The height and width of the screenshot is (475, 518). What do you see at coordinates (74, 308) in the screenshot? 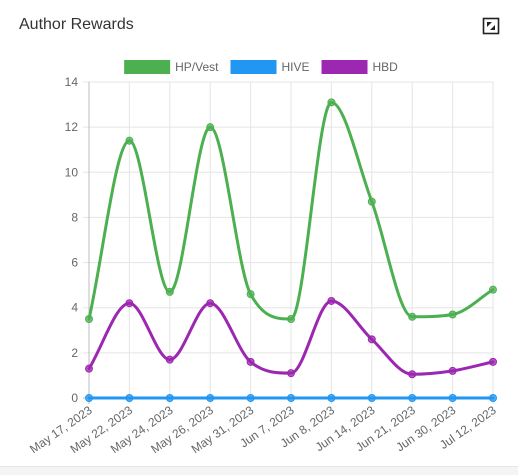
I see `y-tick-label: 4` at bounding box center [74, 308].